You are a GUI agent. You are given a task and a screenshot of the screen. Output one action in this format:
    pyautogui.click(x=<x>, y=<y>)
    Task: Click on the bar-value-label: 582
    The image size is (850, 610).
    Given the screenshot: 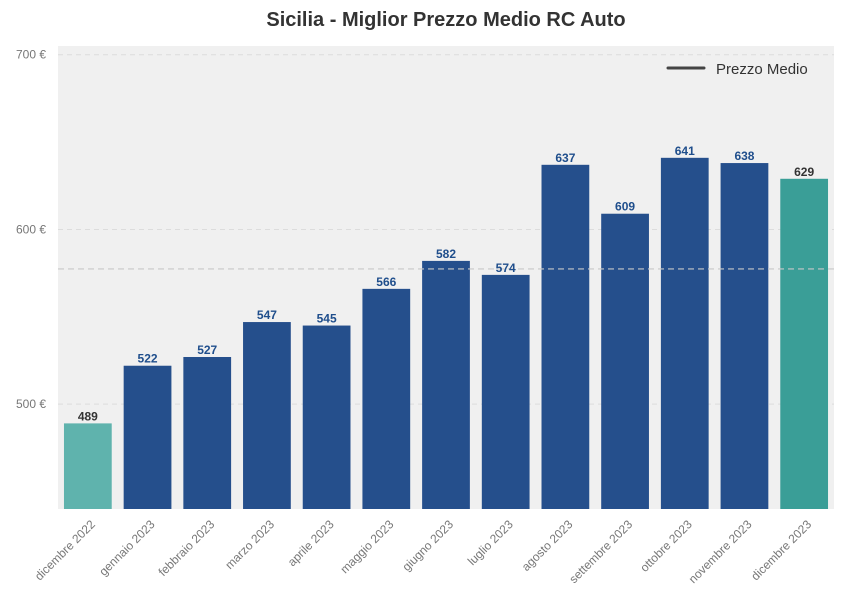 What is the action you would take?
    pyautogui.click(x=446, y=254)
    